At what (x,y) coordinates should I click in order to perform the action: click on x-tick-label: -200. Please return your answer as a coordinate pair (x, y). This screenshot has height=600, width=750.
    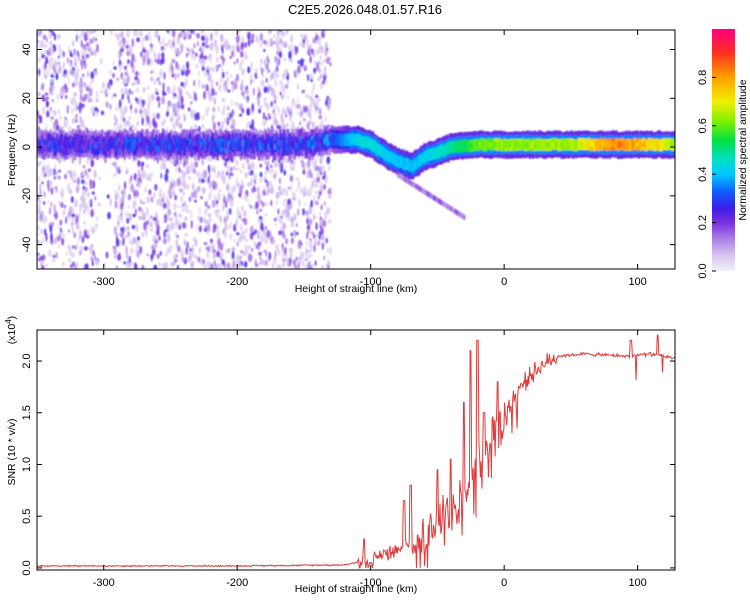
    Looking at the image, I should click on (237, 282).